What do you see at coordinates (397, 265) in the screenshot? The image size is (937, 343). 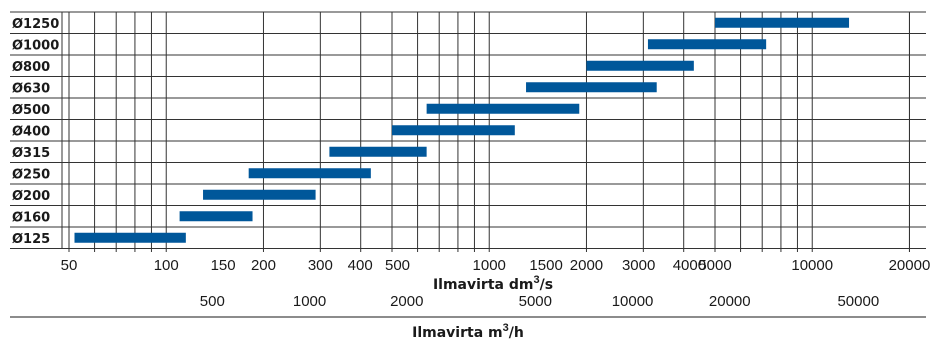 I see `x-tick-label: 500` at bounding box center [397, 265].